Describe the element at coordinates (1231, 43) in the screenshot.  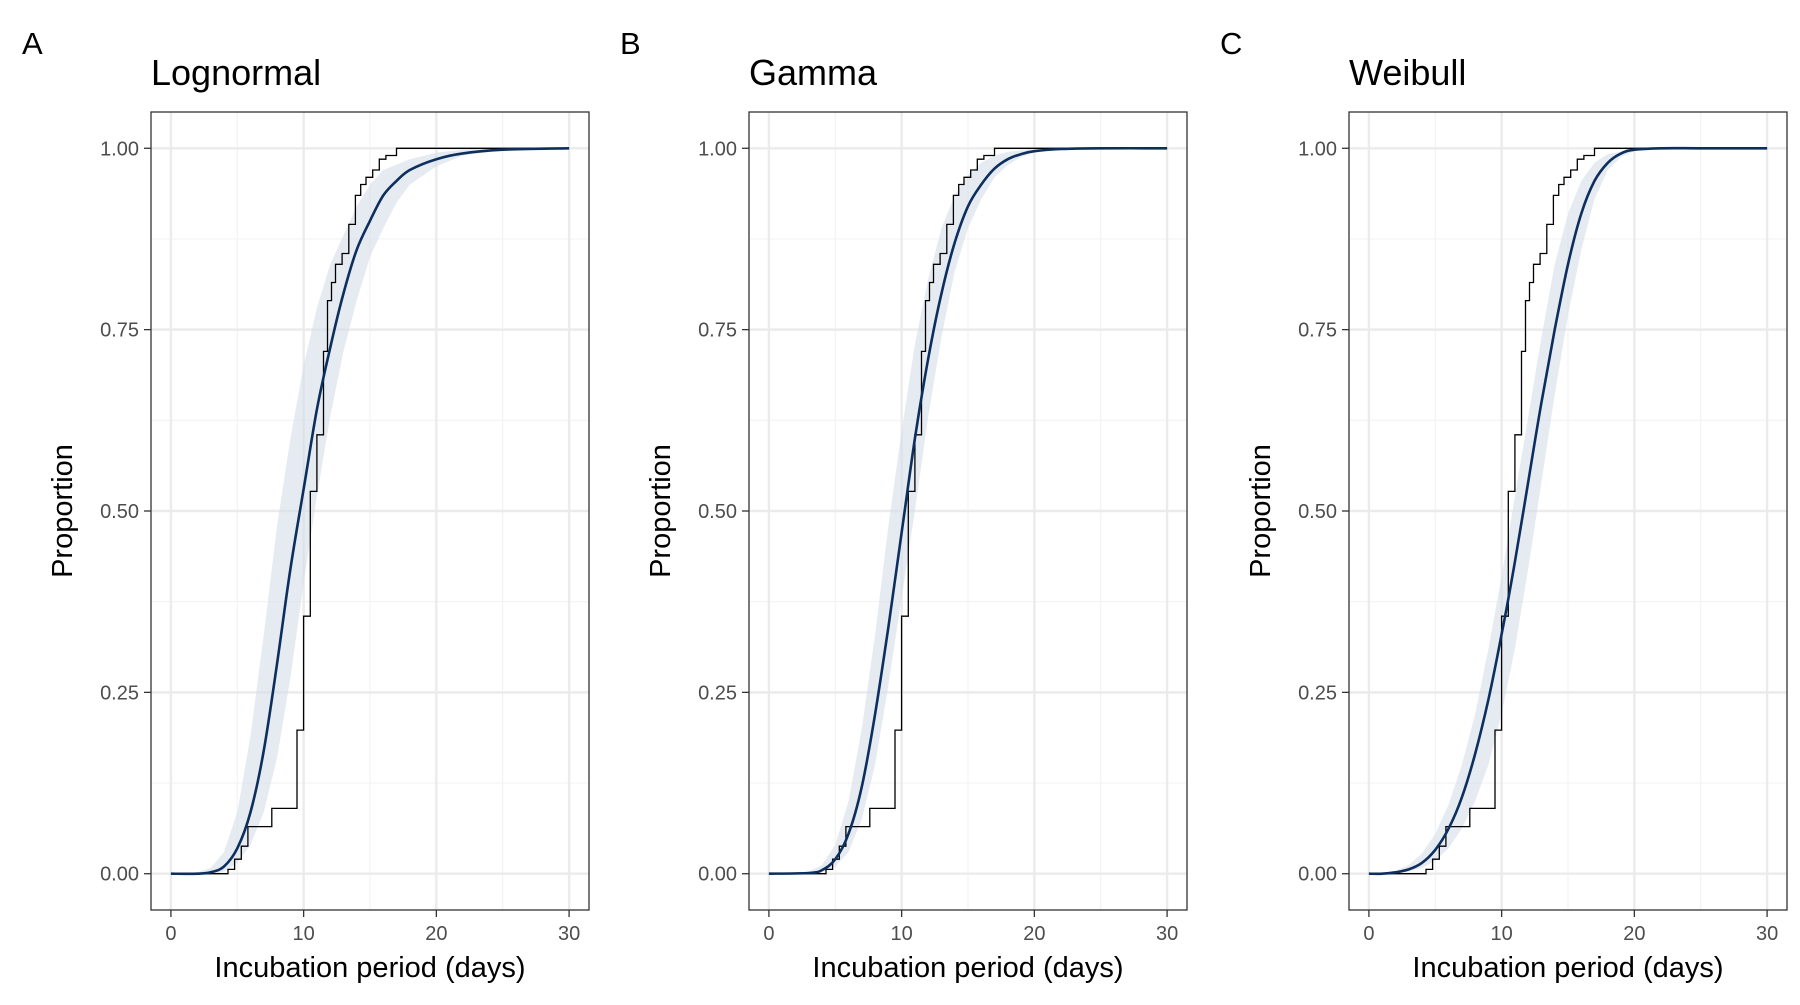
I see `panel-letter: C` at that location.